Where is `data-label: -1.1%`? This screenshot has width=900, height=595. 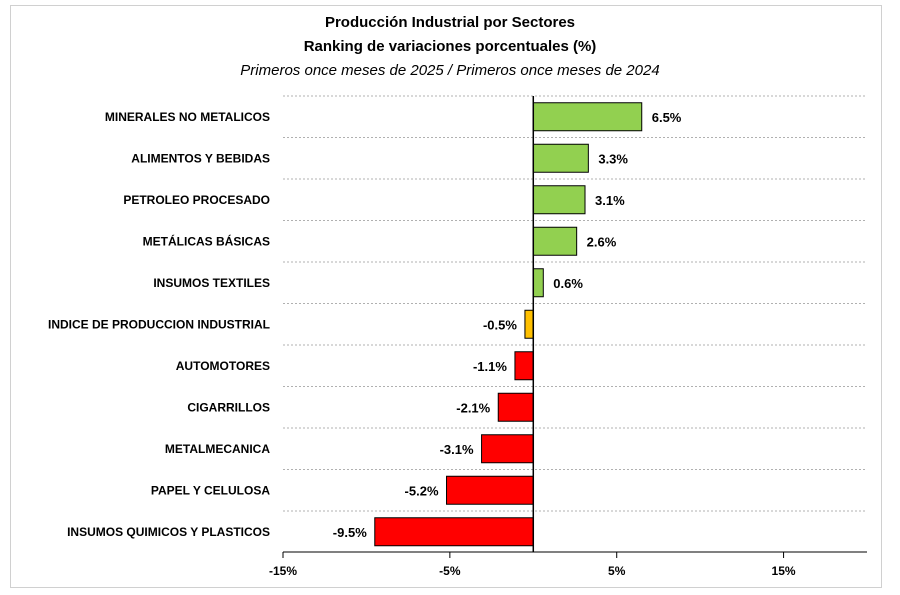 data-label: -1.1% is located at coordinates (490, 366).